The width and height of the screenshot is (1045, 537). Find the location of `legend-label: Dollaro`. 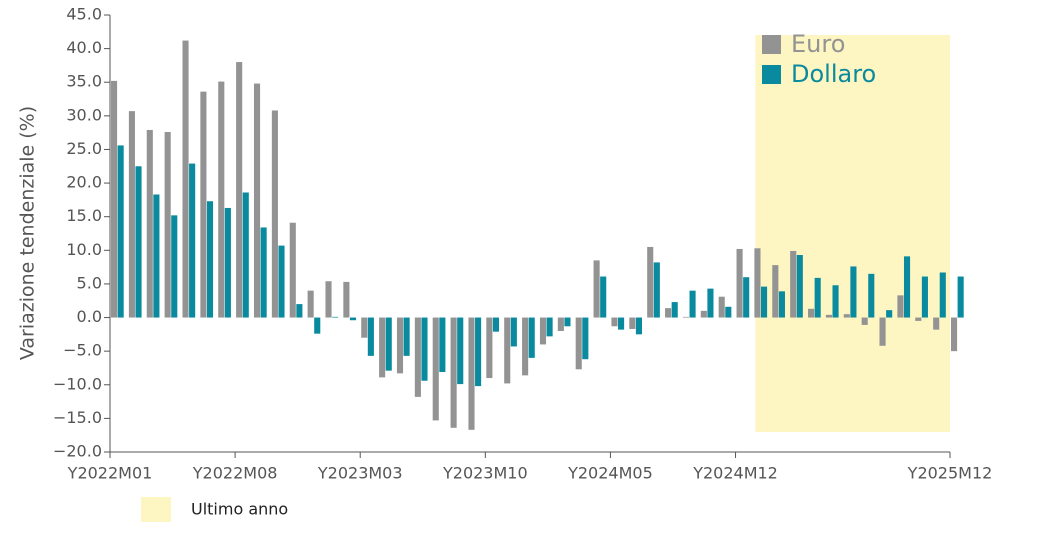

legend-label: Dollaro is located at coordinates (833, 74).